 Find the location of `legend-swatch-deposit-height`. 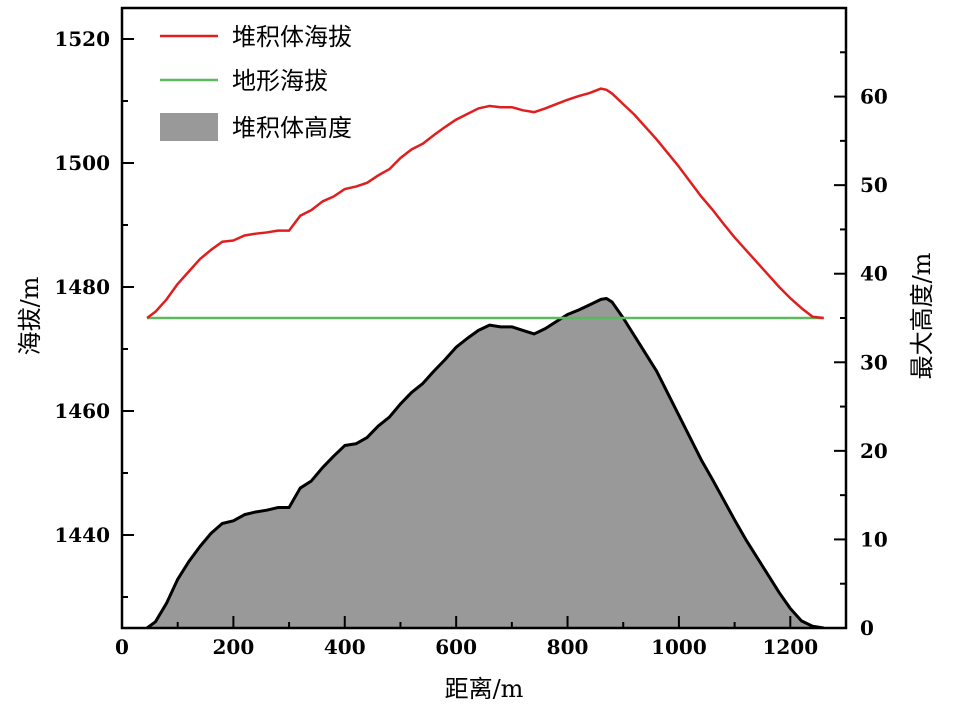

legend-swatch-deposit-height is located at coordinates (189, 127).